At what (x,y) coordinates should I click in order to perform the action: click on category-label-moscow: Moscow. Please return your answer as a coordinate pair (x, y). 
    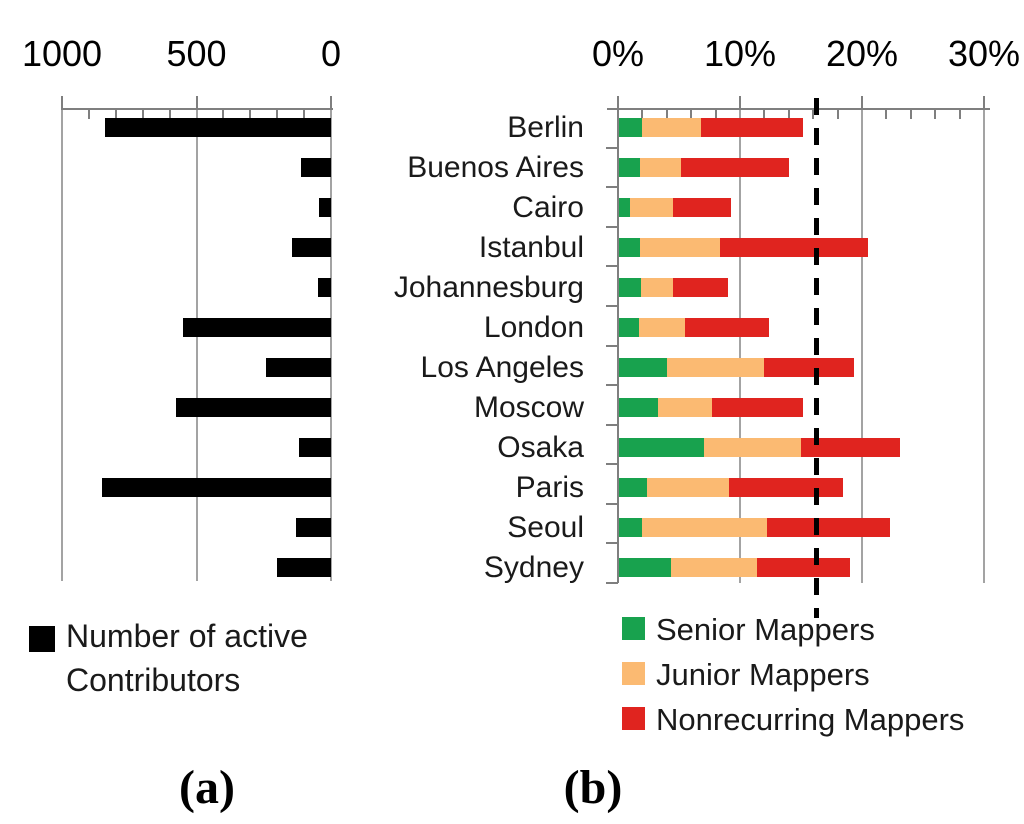
    Looking at the image, I should click on (528, 407).